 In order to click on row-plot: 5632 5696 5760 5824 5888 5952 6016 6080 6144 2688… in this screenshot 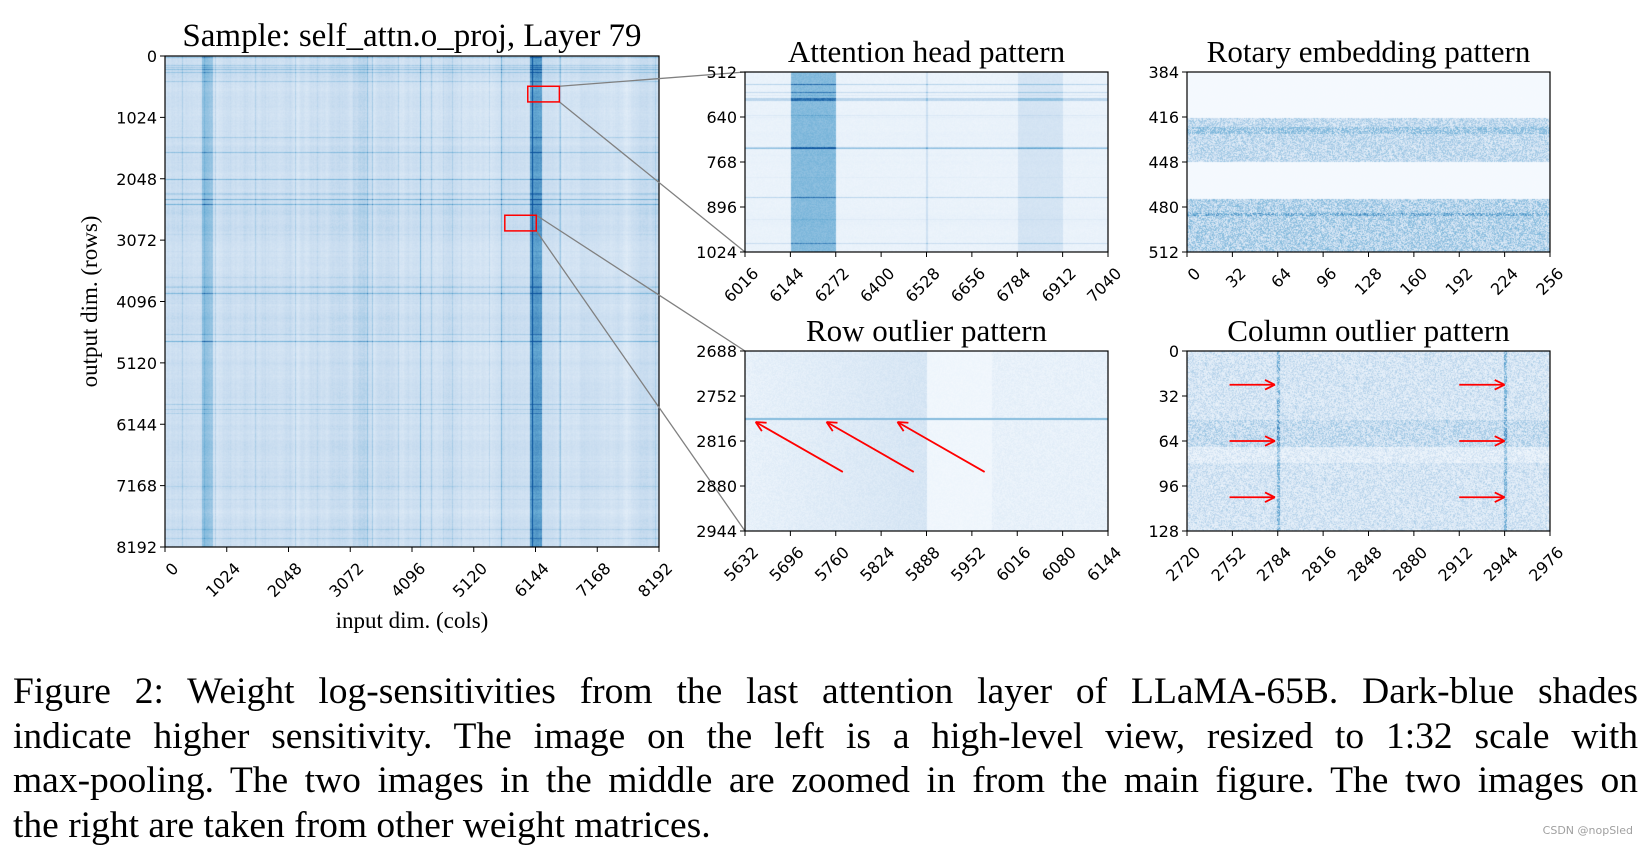, I will do `click(910, 449)`.